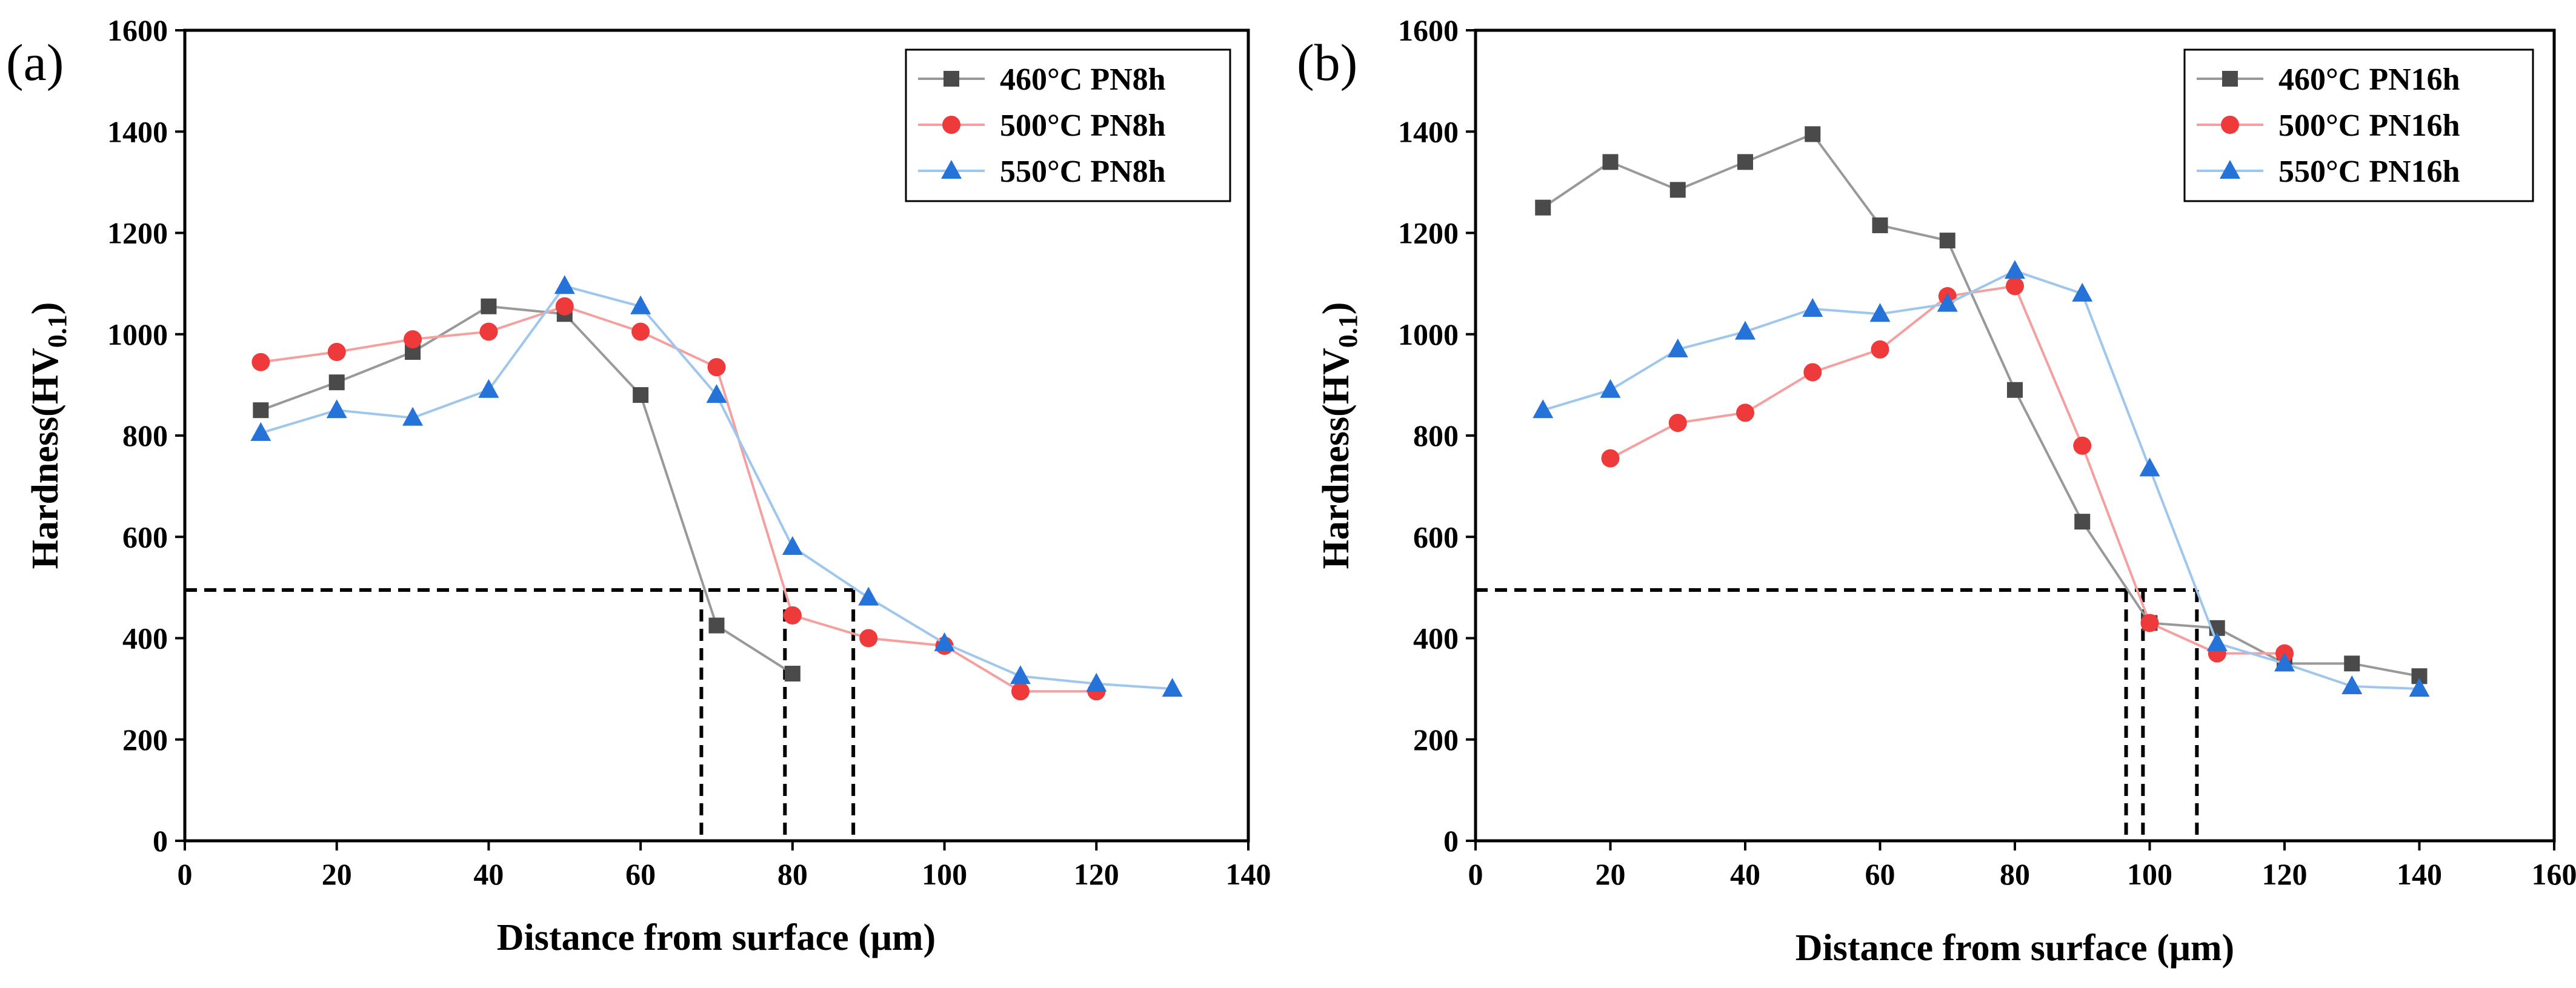  Describe the element at coordinates (944, 874) in the screenshot. I see `x-tick-label-a: 100` at that location.